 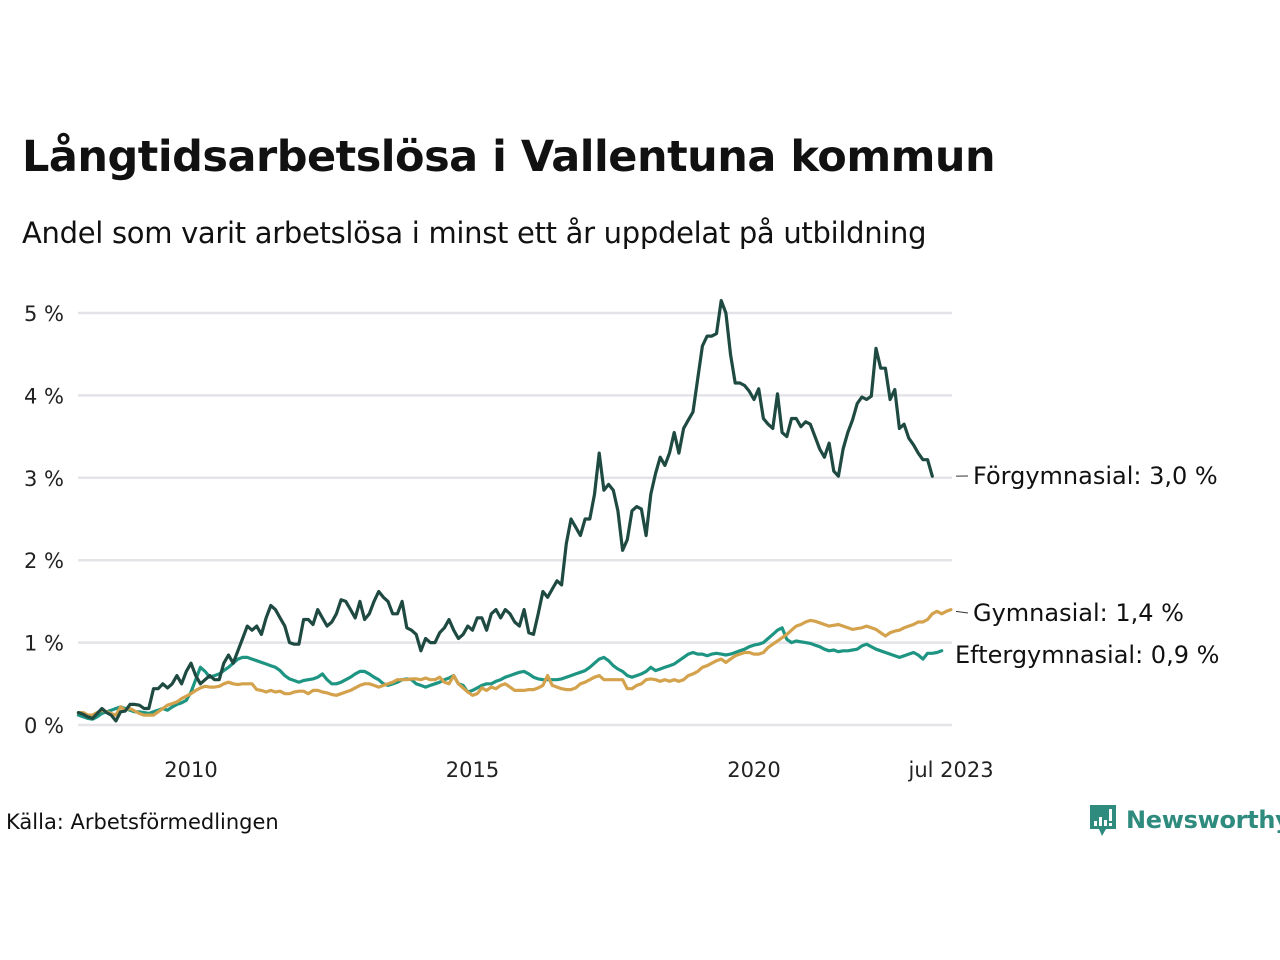 What do you see at coordinates (753, 770) in the screenshot?
I see `x-tick-label: 2020` at bounding box center [753, 770].